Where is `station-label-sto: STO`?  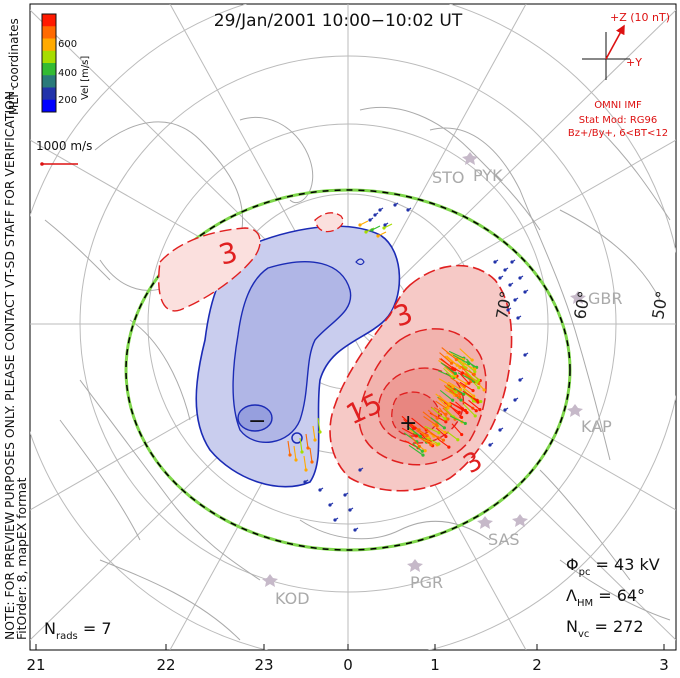 station-label-sto: STO is located at coordinates (448, 177).